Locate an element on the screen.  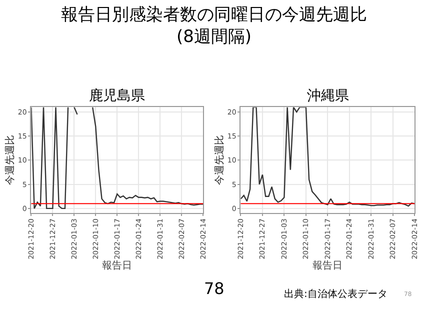
chart-title: 沖縄県 is located at coordinates (328, 96).